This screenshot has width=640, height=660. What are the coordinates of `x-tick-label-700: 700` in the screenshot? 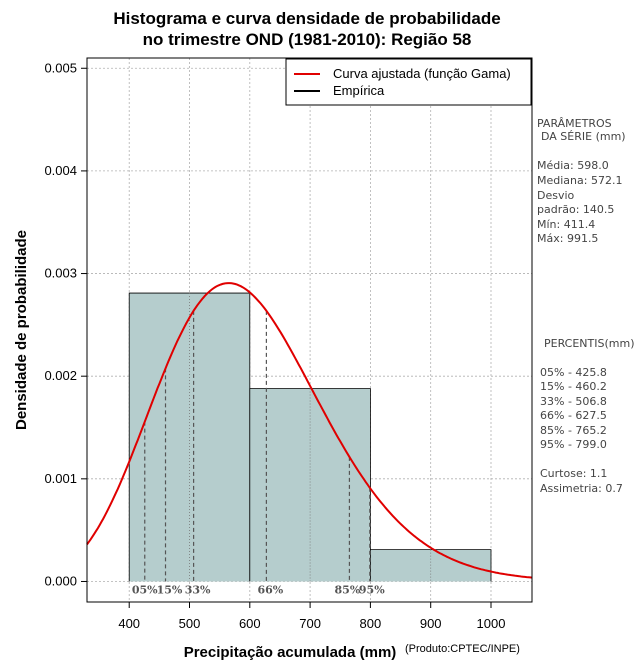 It's located at (310, 623).